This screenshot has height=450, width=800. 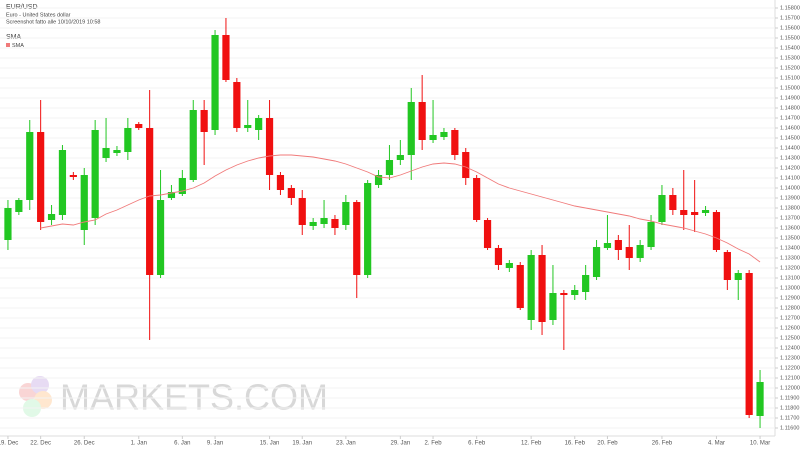 I want to click on chart-title: EUR/USD, so click(x=22, y=7).